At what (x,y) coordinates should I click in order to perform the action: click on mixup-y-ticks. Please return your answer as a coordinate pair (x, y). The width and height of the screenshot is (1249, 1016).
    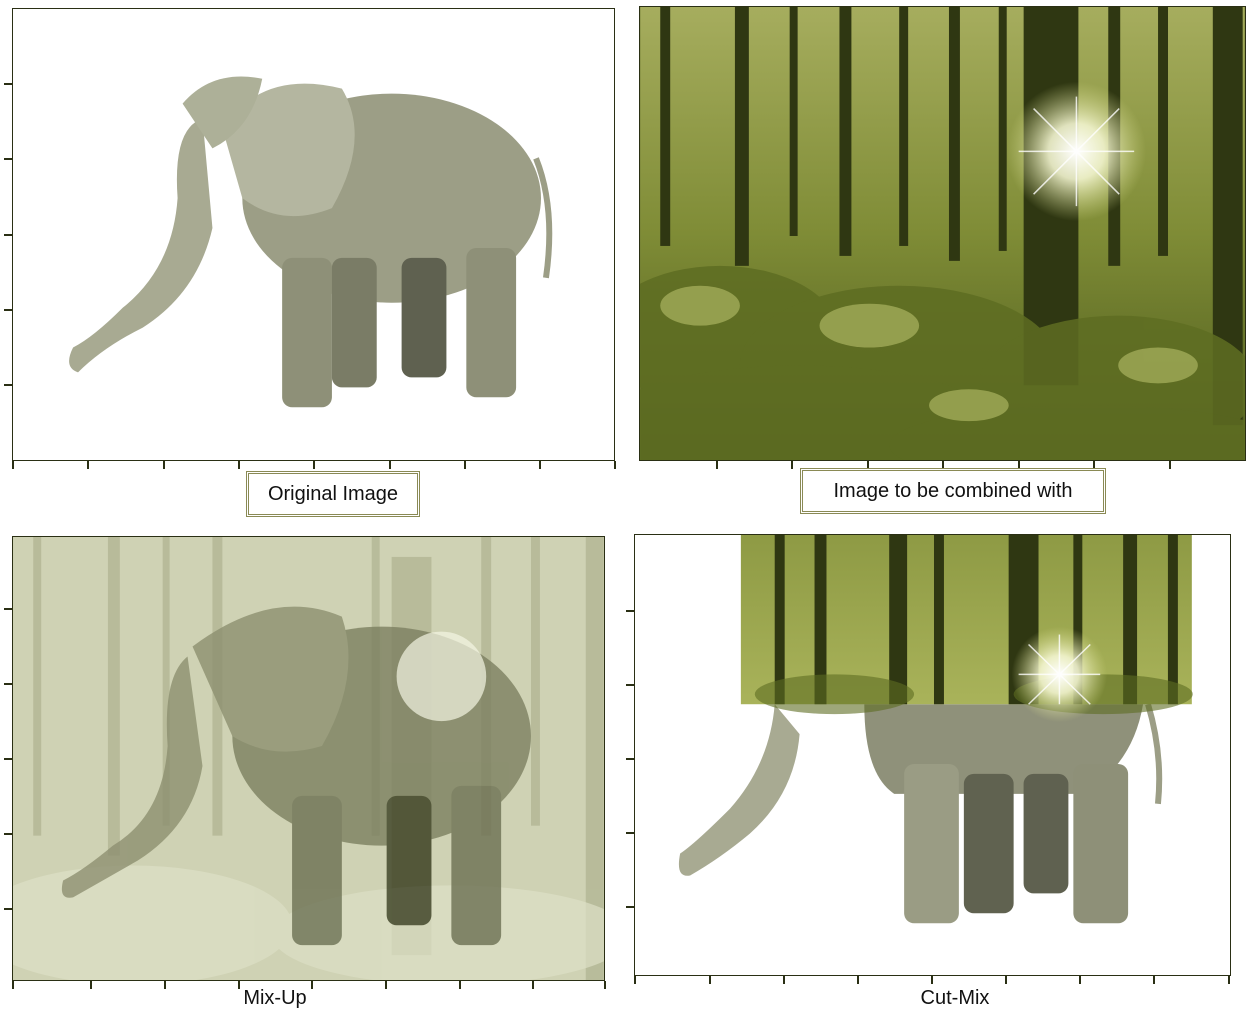
    Looking at the image, I should click on (8, 758).